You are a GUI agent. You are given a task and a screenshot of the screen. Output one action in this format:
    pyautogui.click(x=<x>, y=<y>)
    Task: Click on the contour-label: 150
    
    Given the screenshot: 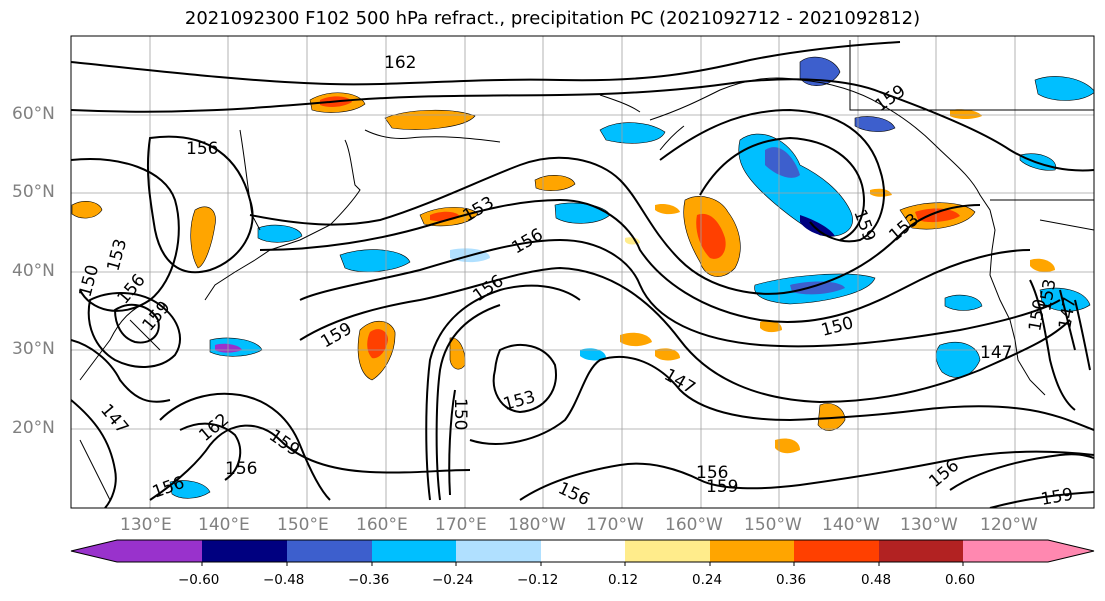 What is the action you would take?
    pyautogui.click(x=460, y=414)
    